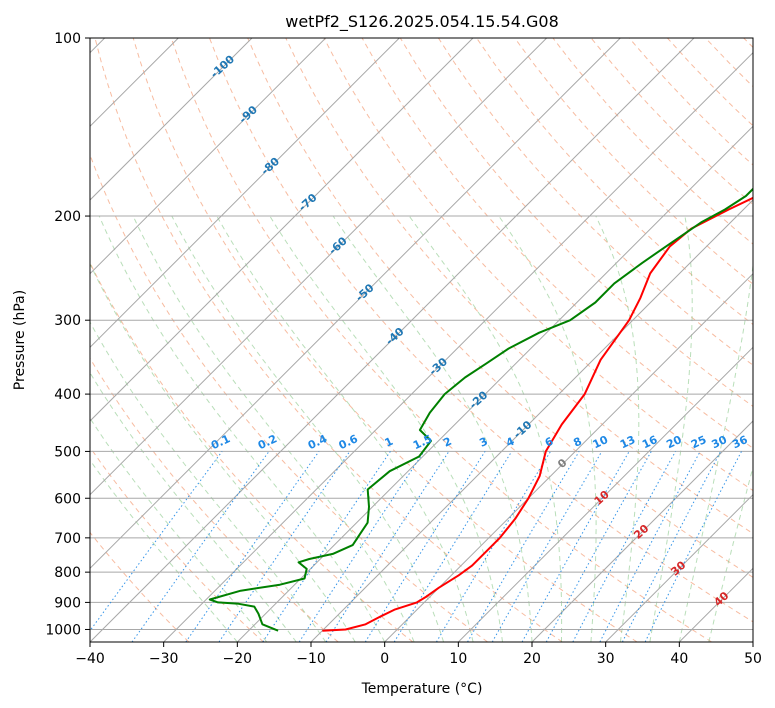 Image resolution: width=775 pixels, height=708 pixels. Describe the element at coordinates (422, 22) in the screenshot. I see `chart-title: wetPf2_S126.2025.054.15.54.G08` at that location.